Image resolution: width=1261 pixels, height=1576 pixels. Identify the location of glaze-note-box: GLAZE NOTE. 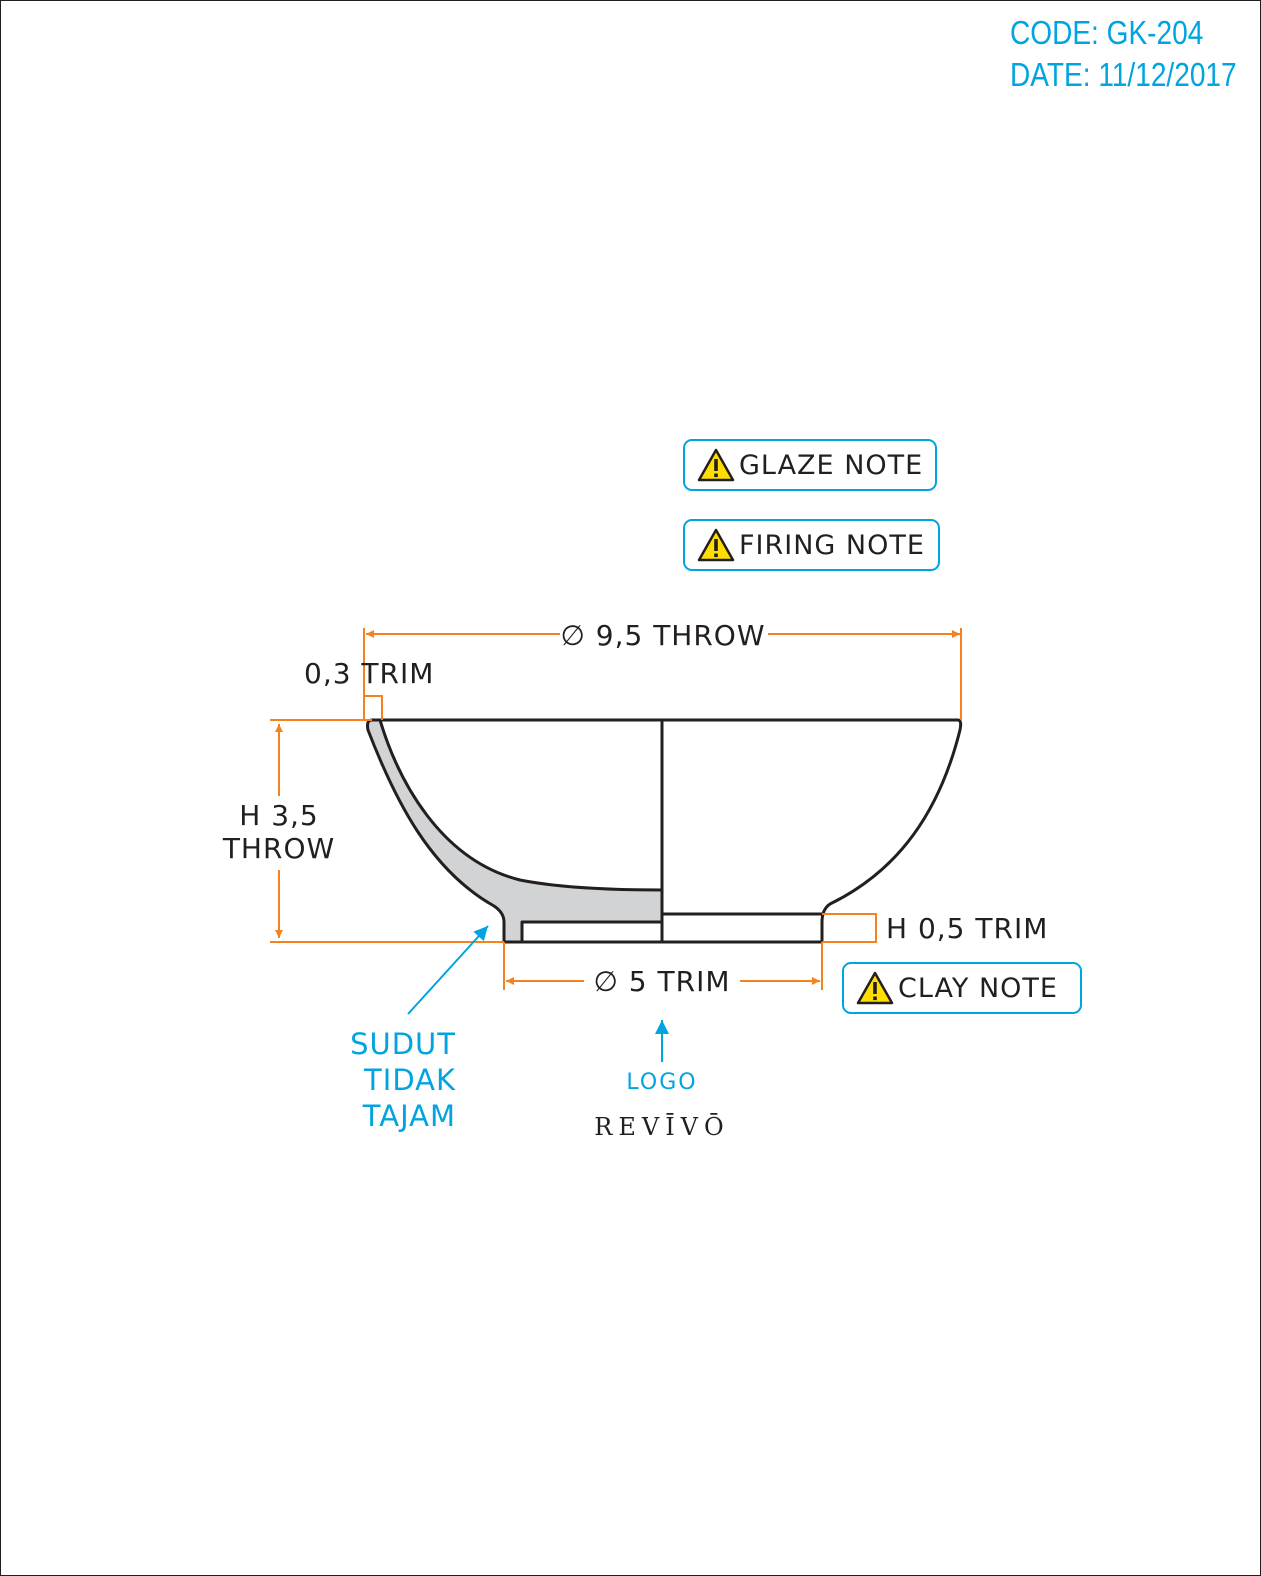
(810, 465).